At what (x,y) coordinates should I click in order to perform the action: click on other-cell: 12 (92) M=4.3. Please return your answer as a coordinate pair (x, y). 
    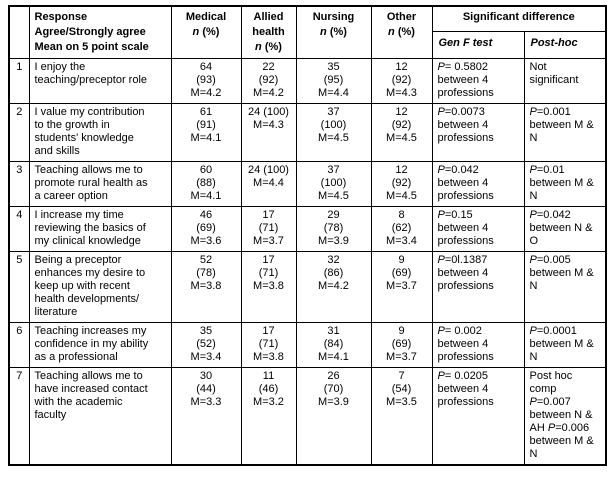
    Looking at the image, I should click on (401, 81).